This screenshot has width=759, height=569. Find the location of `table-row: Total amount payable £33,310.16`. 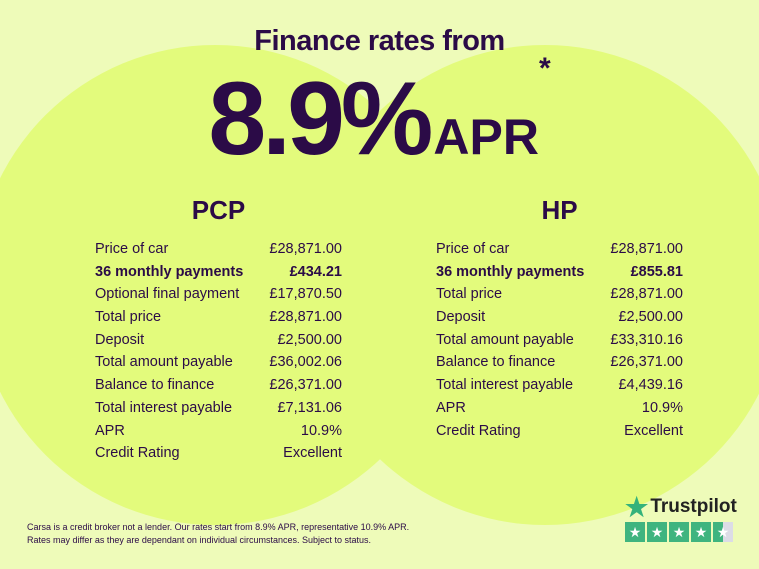

table-row: Total amount payable £33,310.16 is located at coordinates (559, 340).